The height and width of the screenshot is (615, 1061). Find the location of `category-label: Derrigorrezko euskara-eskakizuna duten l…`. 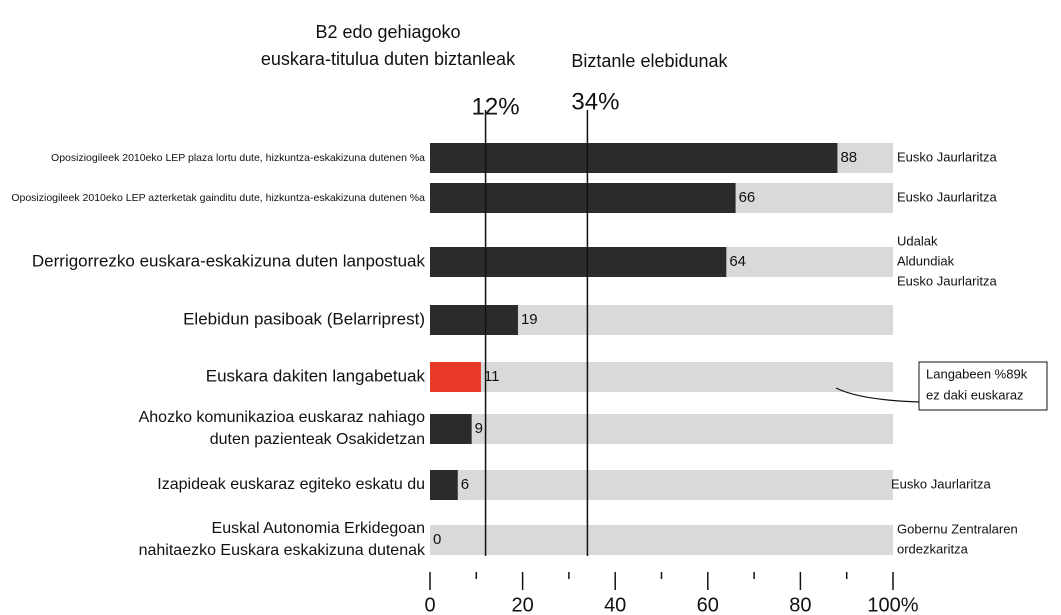

category-label: Derrigorrezko euskara-eskakizuna duten l… is located at coordinates (229, 260).